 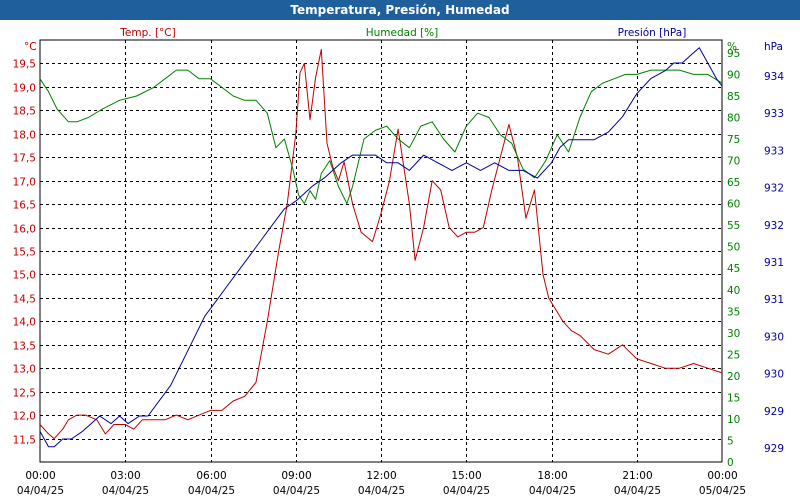 I want to click on temperature-tick-label: 12,0, so click(x=24, y=417).